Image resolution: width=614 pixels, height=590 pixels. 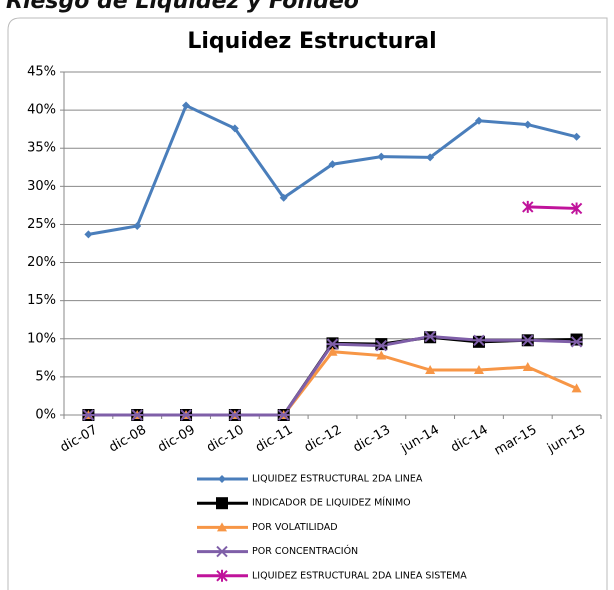 What do you see at coordinates (552, 207) in the screenshot?
I see `series-line` at bounding box center [552, 207].